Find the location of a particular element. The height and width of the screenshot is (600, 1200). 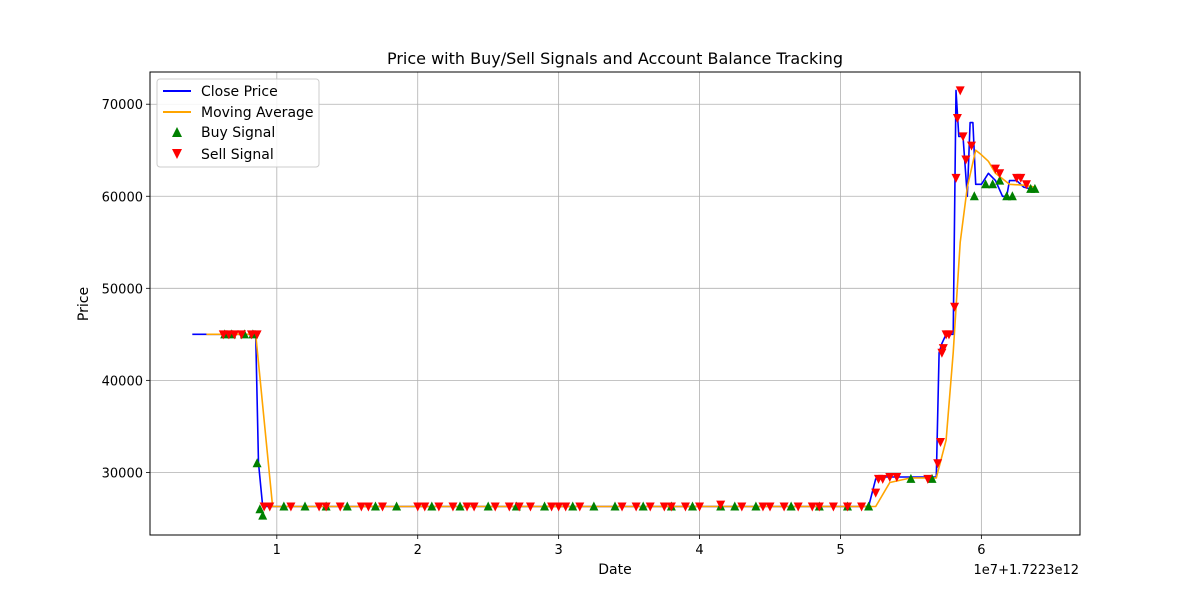

legend-sell-label: Sell Signal is located at coordinates (237, 155).